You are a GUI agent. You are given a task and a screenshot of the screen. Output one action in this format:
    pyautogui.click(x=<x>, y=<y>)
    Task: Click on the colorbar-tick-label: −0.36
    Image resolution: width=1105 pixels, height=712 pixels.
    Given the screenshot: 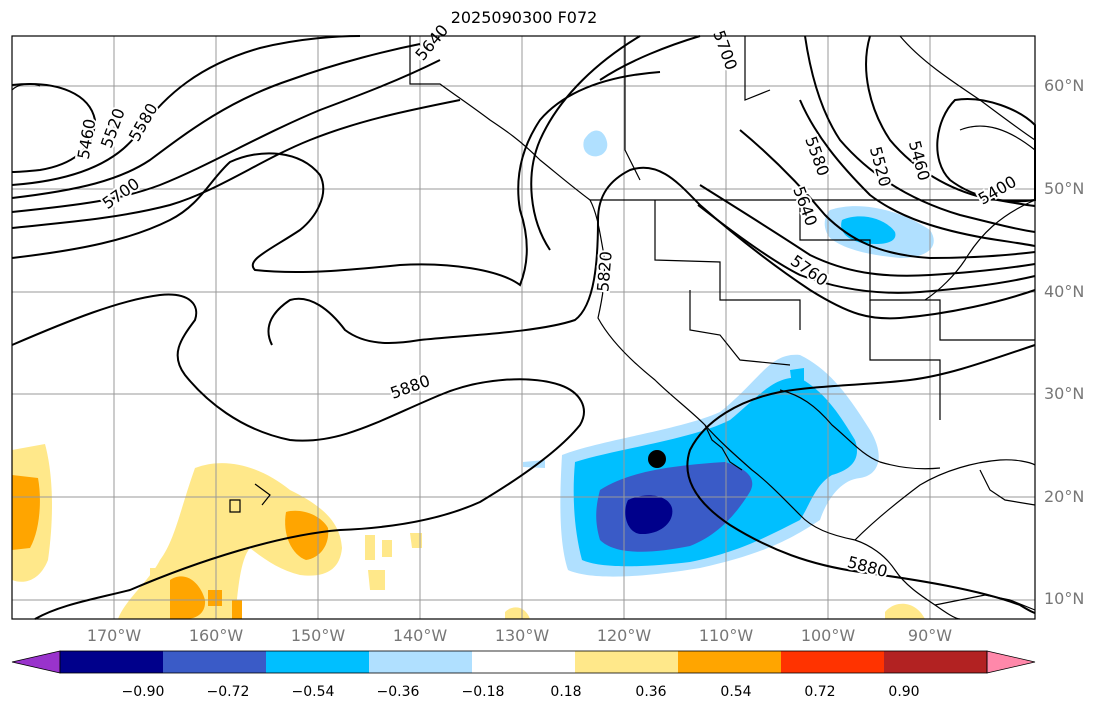 What is the action you would take?
    pyautogui.click(x=398, y=692)
    